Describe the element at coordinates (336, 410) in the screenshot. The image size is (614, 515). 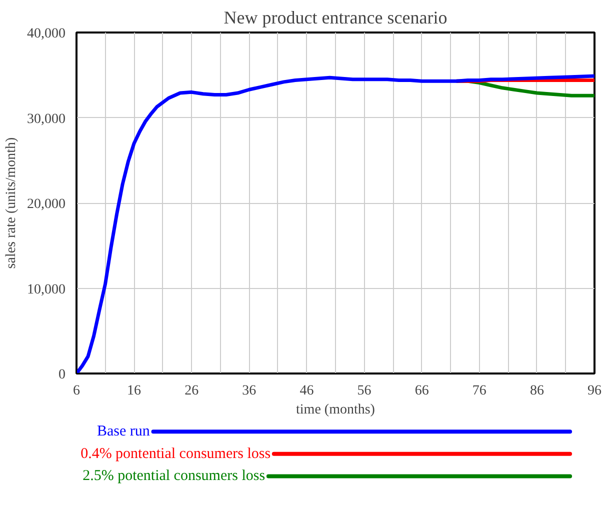
I see `x-axis-title: time (months)` at that location.